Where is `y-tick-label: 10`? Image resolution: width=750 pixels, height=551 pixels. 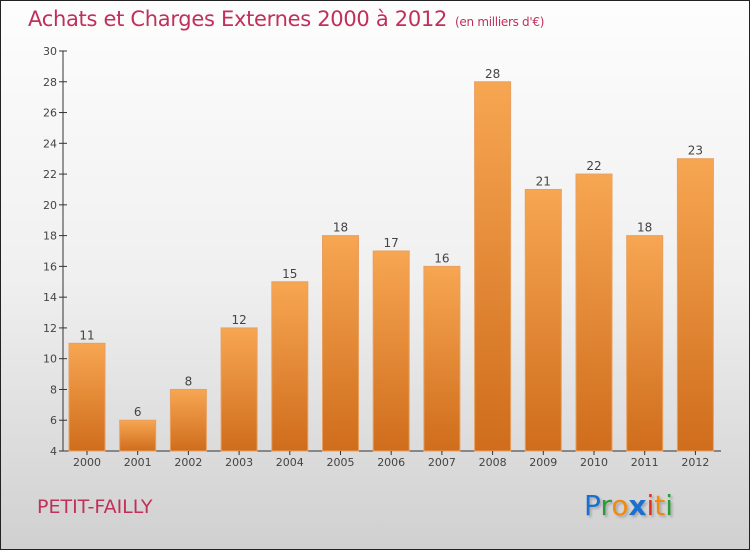
y-tick-label: 10 is located at coordinates (50, 359).